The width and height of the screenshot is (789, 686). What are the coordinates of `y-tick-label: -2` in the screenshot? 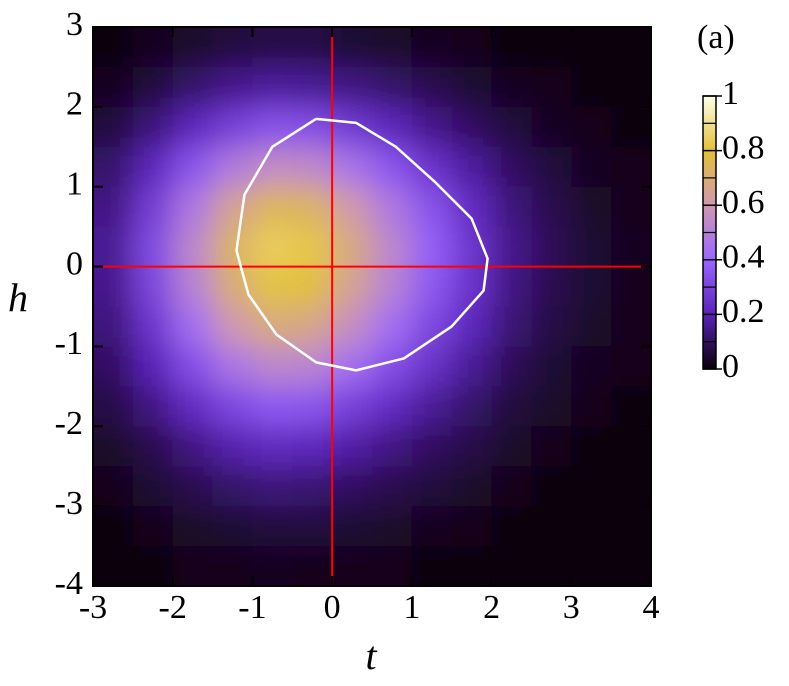 It's located at (69, 423).